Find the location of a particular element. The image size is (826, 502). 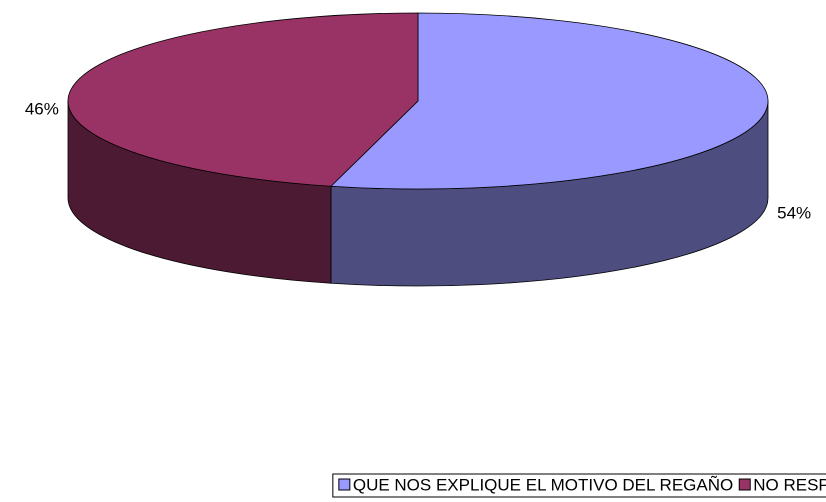

pie-slice is located at coordinates (243, 99).